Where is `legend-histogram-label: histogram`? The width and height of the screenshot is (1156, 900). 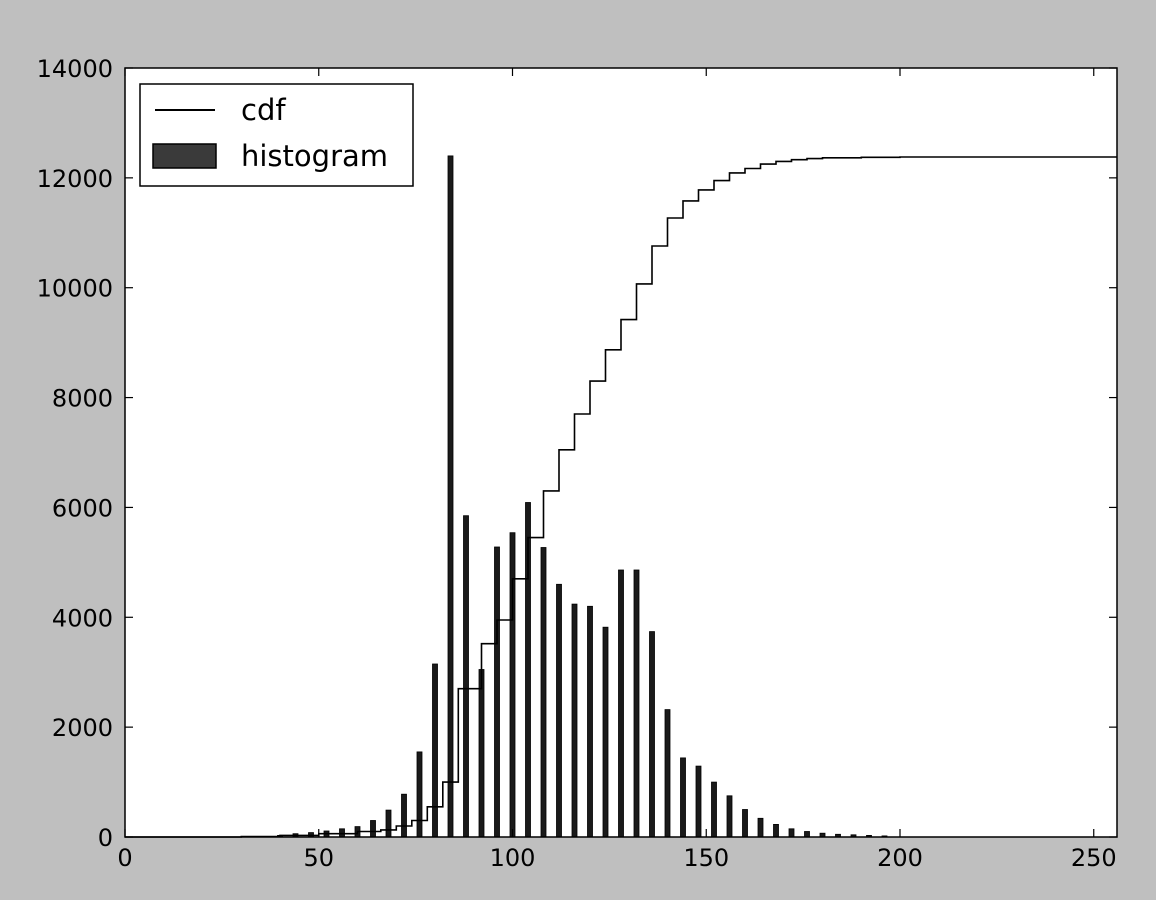 legend-histogram-label: histogram is located at coordinates (314, 156).